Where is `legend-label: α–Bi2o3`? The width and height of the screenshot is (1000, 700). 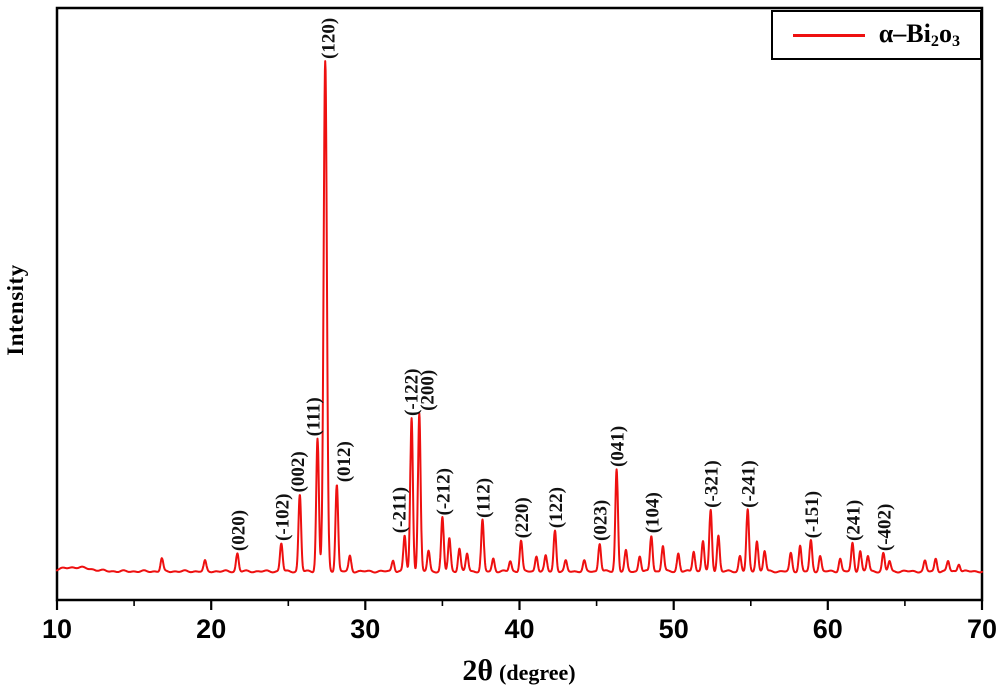
legend-label: α–Bi2o3 is located at coordinates (919, 35).